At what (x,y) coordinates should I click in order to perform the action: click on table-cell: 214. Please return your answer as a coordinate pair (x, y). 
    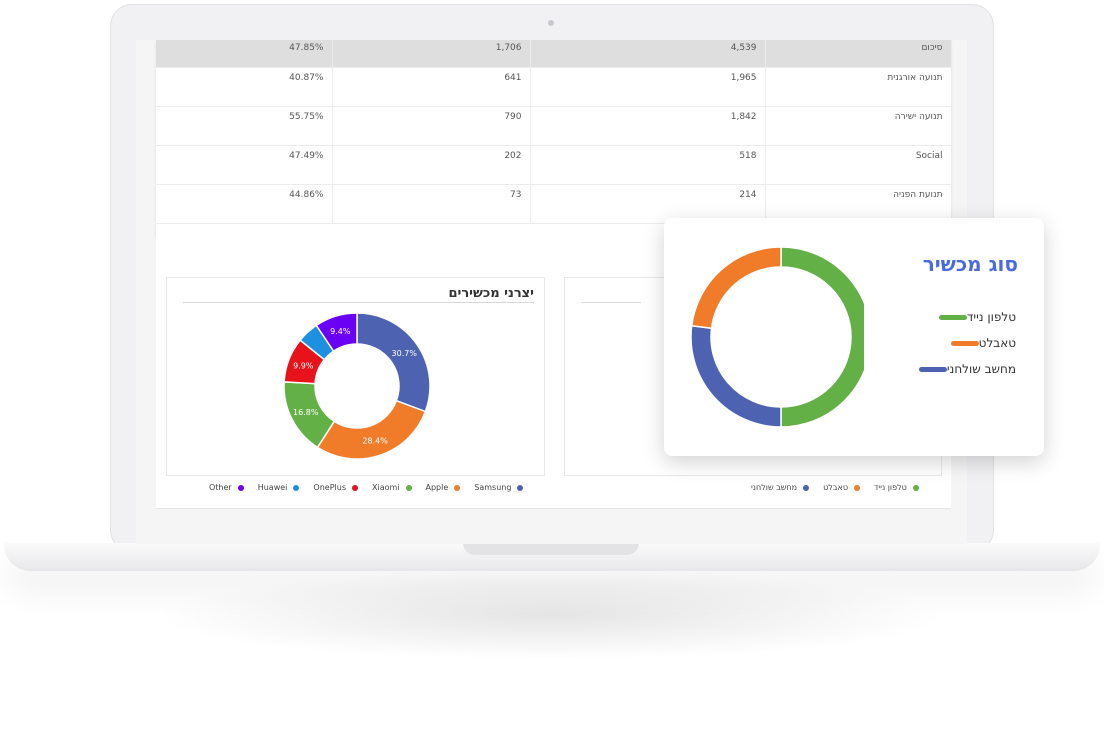
    Looking at the image, I should click on (648, 204).